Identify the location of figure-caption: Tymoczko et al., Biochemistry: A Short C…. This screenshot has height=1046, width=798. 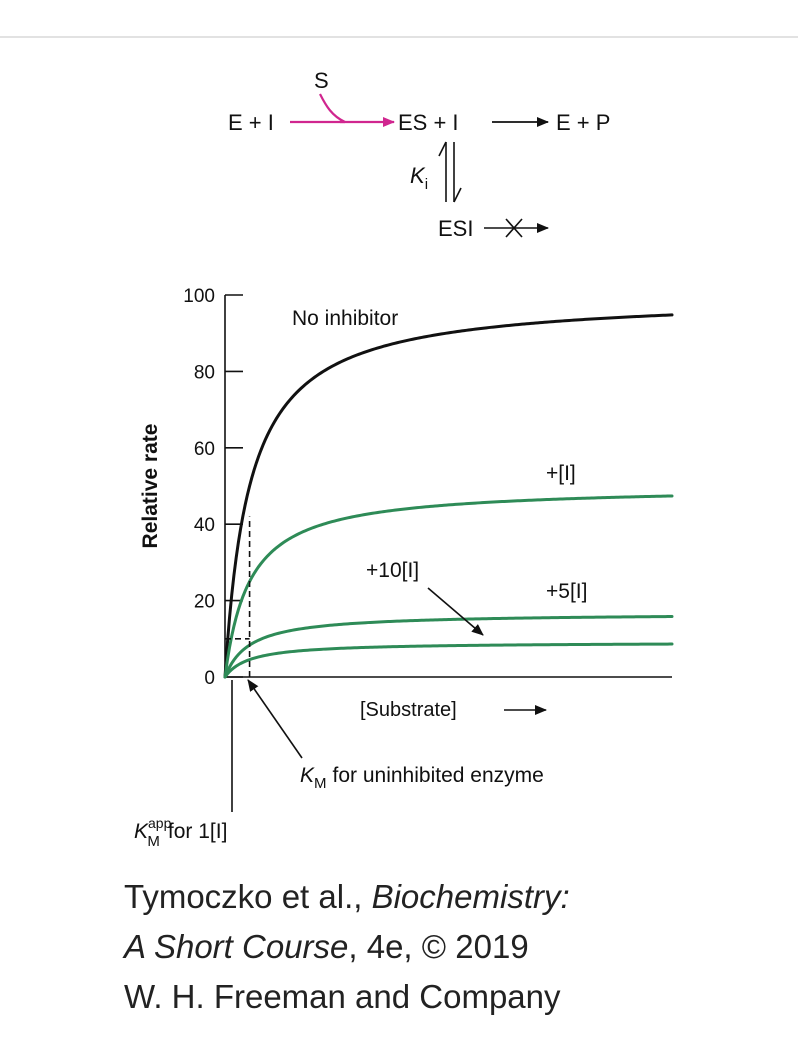
(444, 947).